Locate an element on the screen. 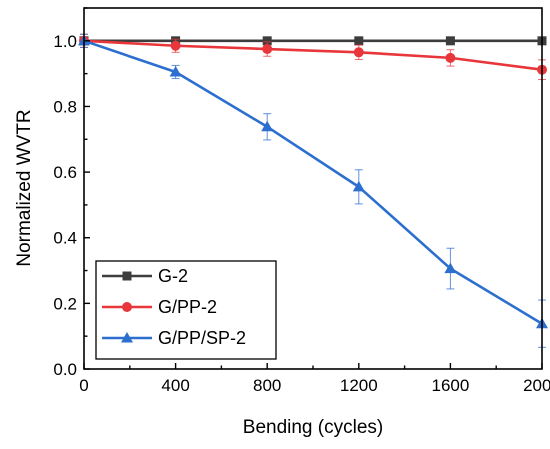 The height and width of the screenshot is (449, 550). x-axis-title: Bending (cycles) is located at coordinates (313, 427).